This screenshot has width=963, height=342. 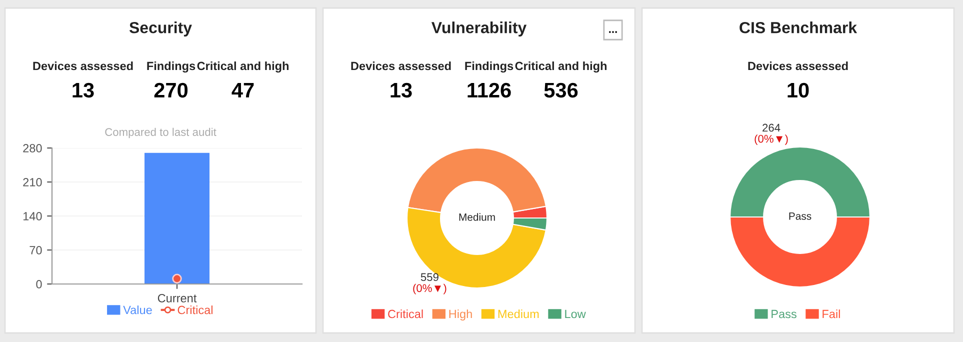 What do you see at coordinates (477, 217) in the screenshot?
I see `text: Medium` at bounding box center [477, 217].